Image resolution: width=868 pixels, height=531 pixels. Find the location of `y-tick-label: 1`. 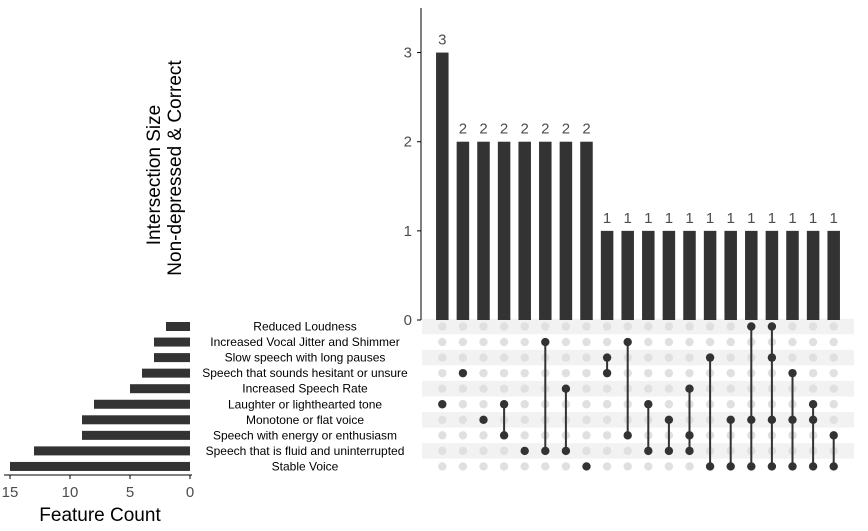

y-tick-label: 1 is located at coordinates (408, 231).